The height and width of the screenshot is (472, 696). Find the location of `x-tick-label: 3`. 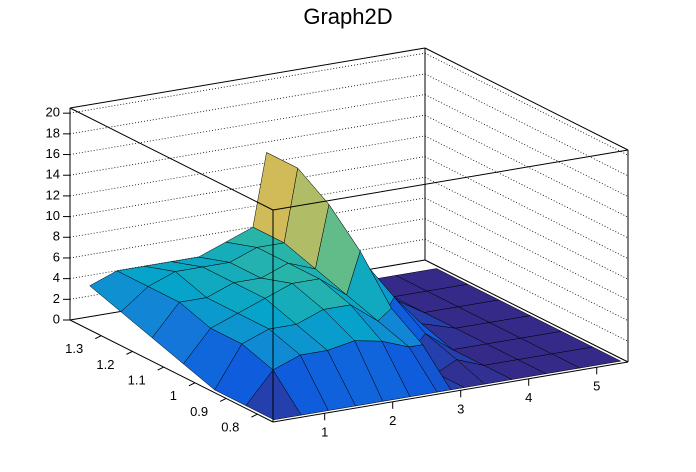

x-tick-label: 3 is located at coordinates (460, 409).